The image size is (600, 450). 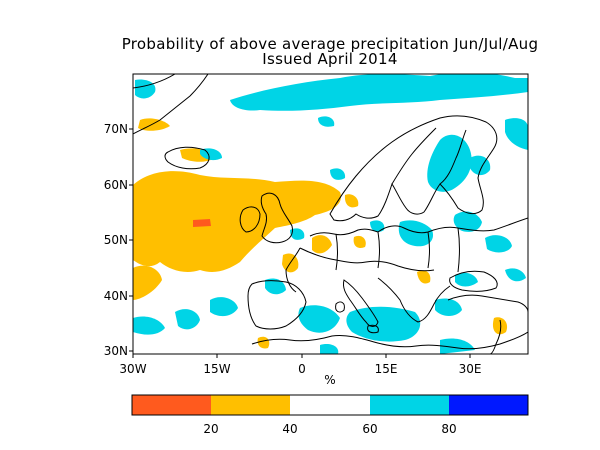 I want to click on finland-border, so click(x=453, y=157).